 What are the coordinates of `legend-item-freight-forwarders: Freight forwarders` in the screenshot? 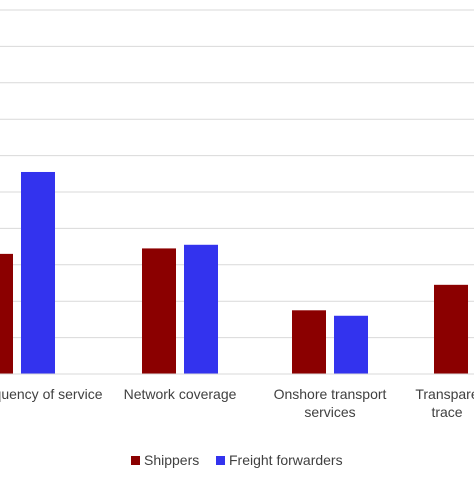 It's located at (279, 460).